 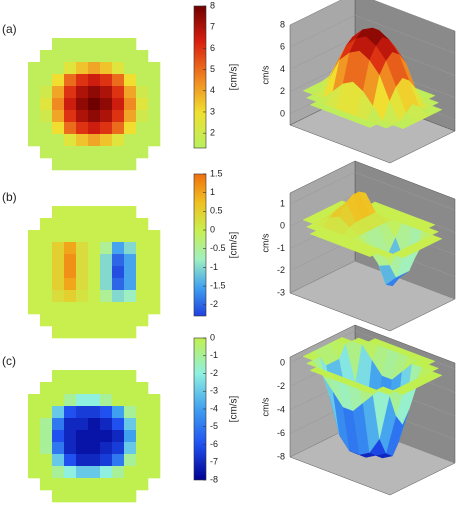 I want to click on z-axis-label: cm/s, so click(x=265, y=406).